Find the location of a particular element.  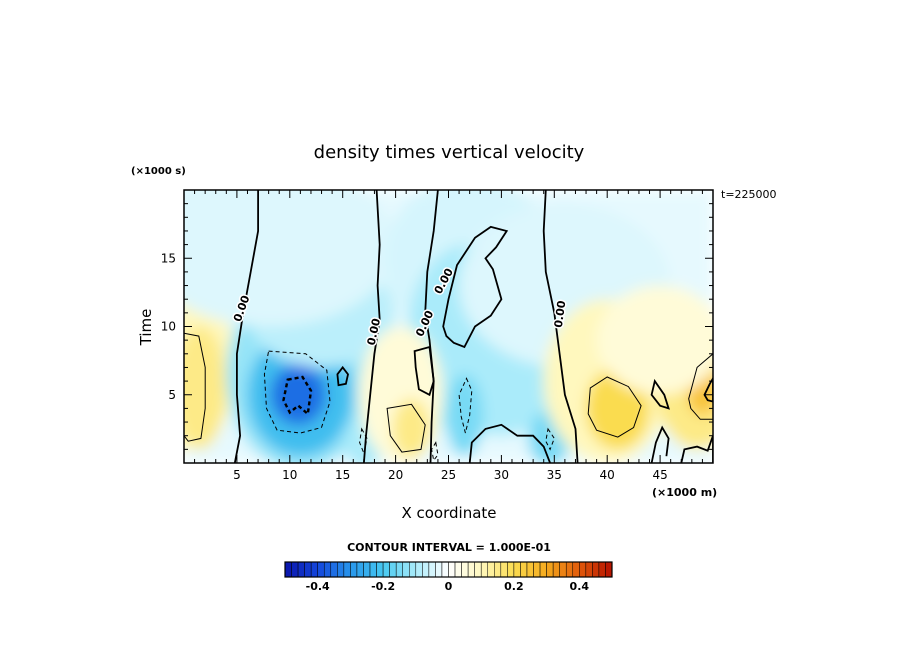

colorbar-tick-label: 0.2 is located at coordinates (514, 586).